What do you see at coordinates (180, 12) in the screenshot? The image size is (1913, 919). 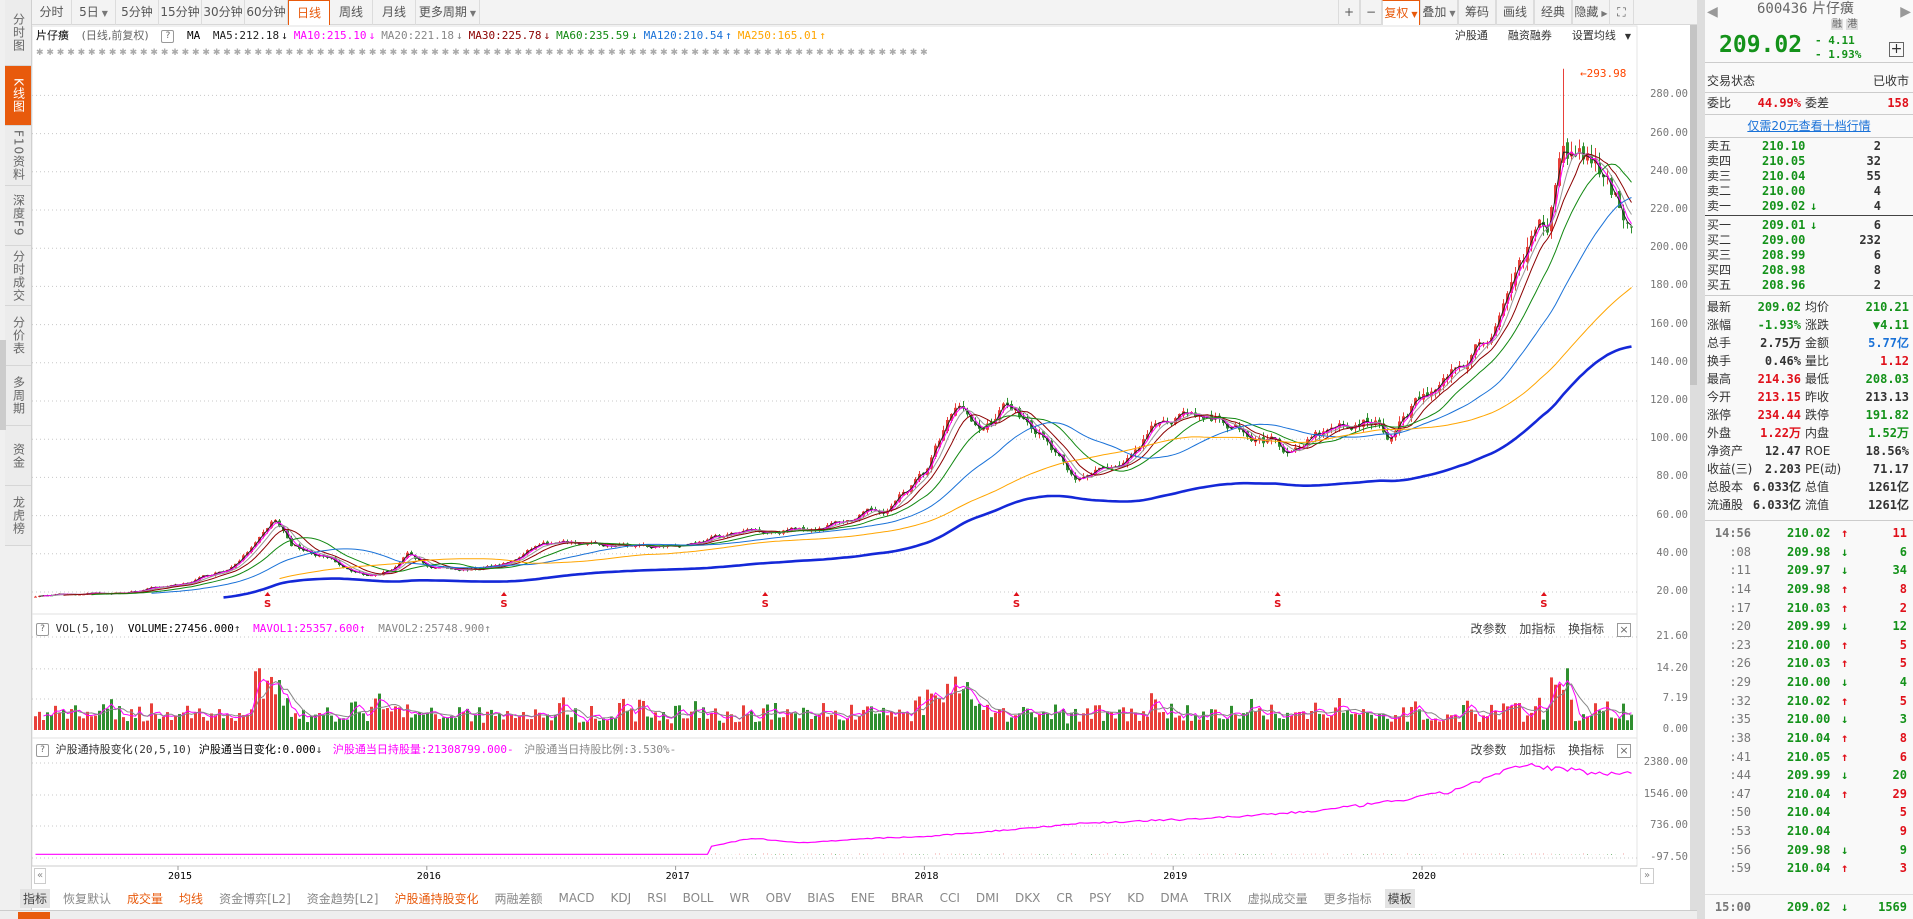 I see `tab-period-3: 15分钟` at bounding box center [180, 12].